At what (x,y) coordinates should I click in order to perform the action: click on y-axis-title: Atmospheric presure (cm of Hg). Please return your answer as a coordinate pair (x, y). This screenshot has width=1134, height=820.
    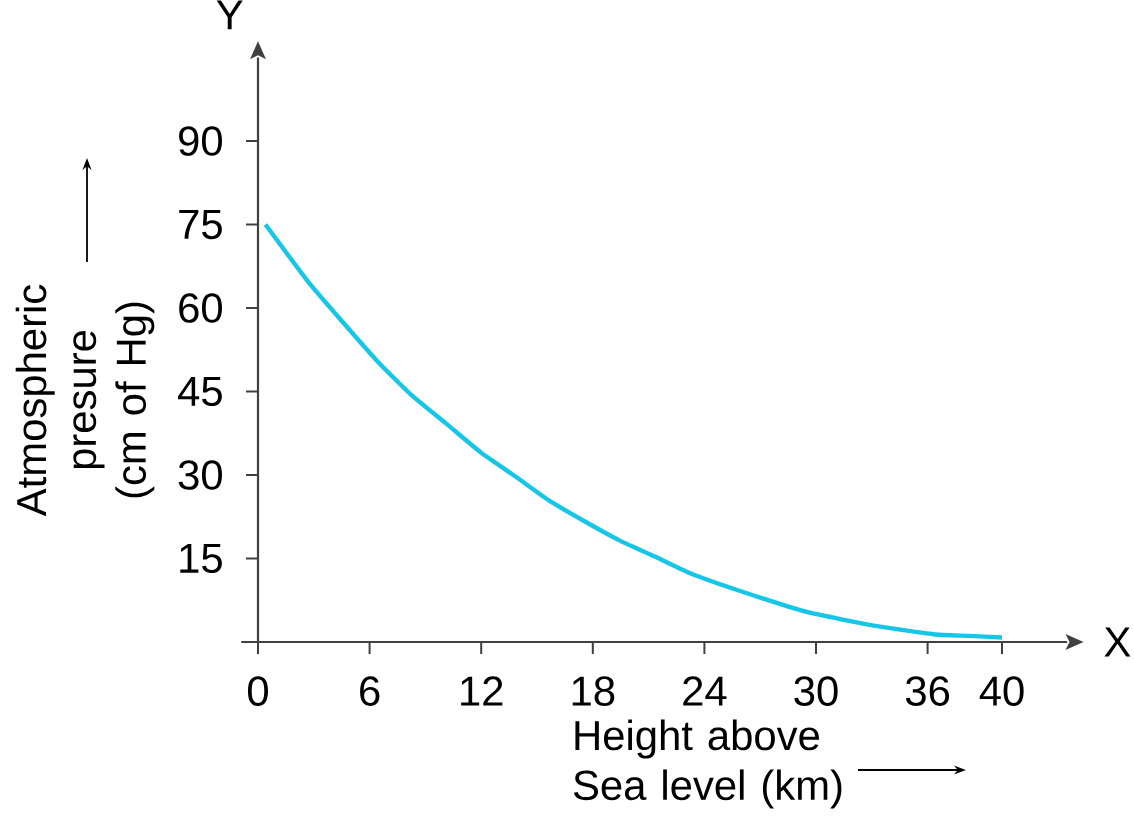
    Looking at the image, I should click on (85, 400).